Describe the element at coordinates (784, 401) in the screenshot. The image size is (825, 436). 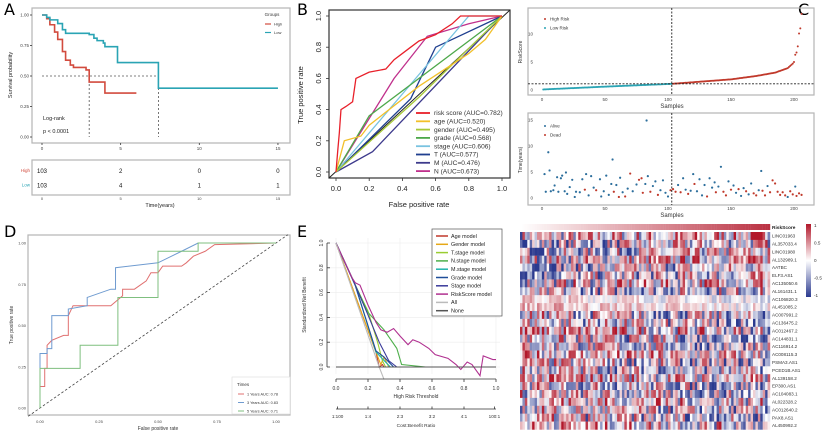
I see `heatmap-row-label: AL022328.2` at that location.